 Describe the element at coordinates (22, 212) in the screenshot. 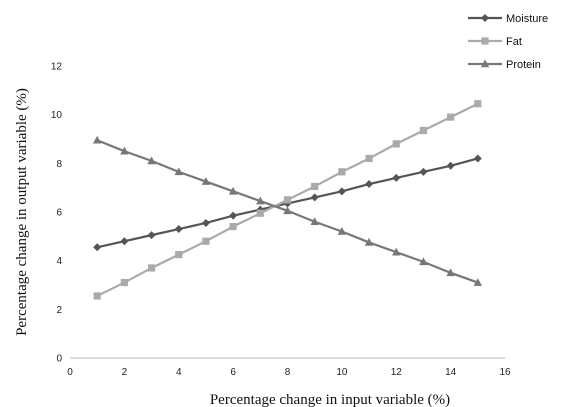

I see `y-axis-title: Percentage change in output variable (%)` at that location.